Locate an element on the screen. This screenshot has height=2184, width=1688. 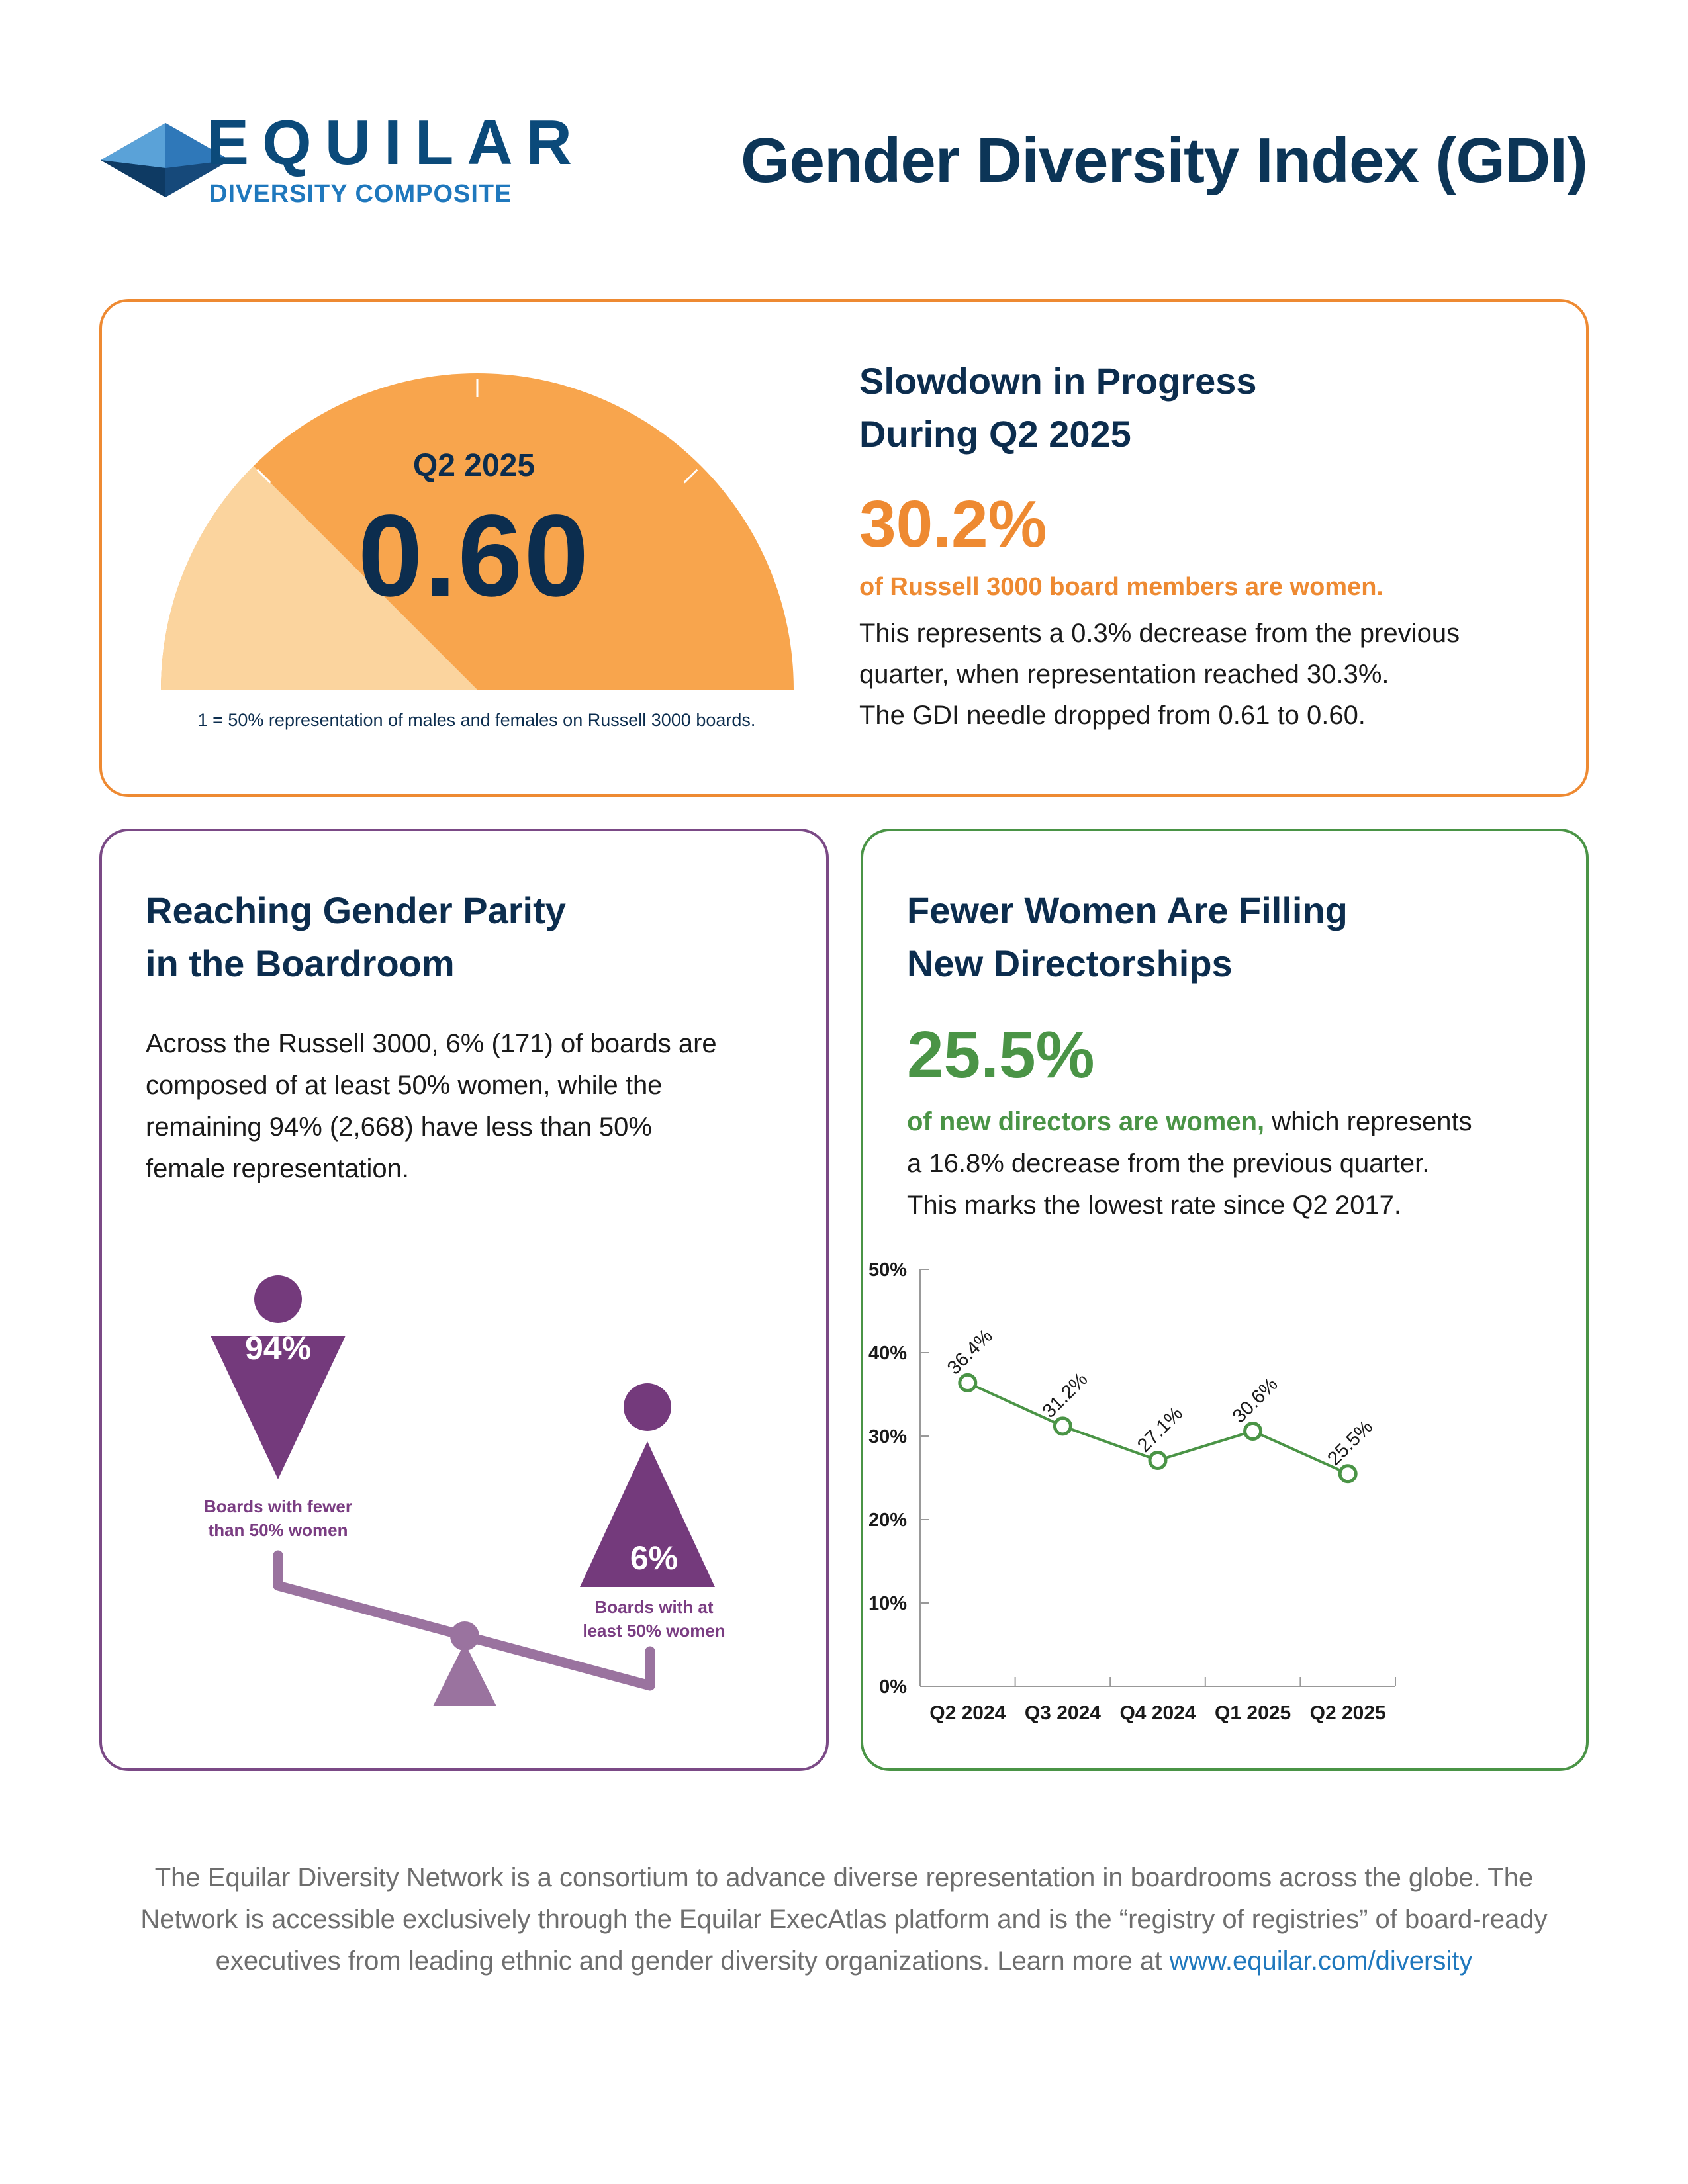
fewer-label-line: Boards with fewer is located at coordinates (278, 1506).